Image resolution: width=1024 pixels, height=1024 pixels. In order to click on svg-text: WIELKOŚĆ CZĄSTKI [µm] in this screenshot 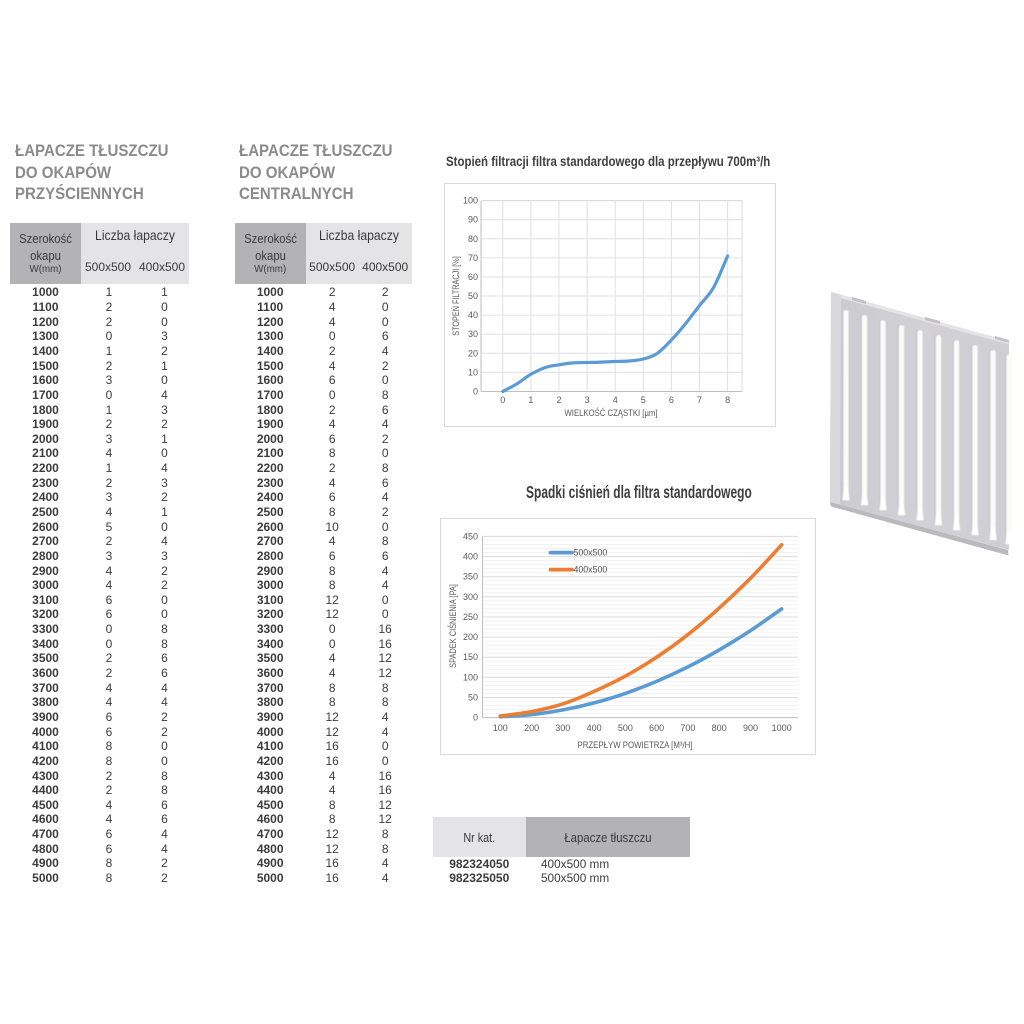, I will do `click(611, 412)`.